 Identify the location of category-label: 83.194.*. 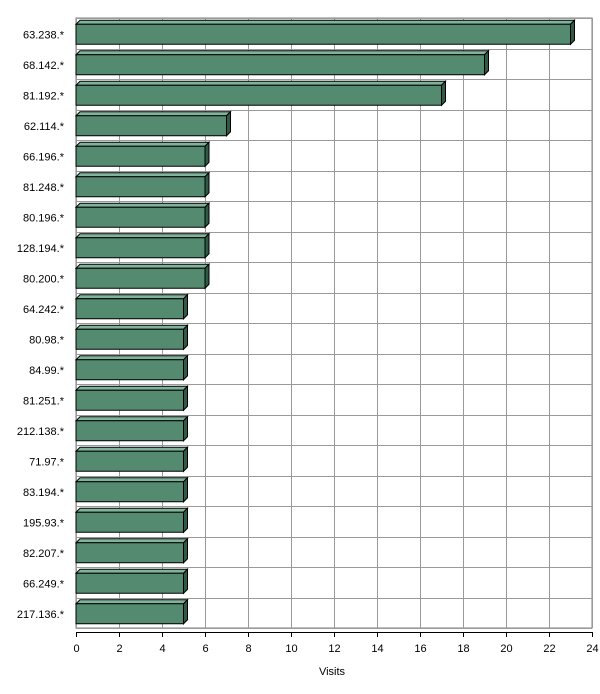
(44, 493).